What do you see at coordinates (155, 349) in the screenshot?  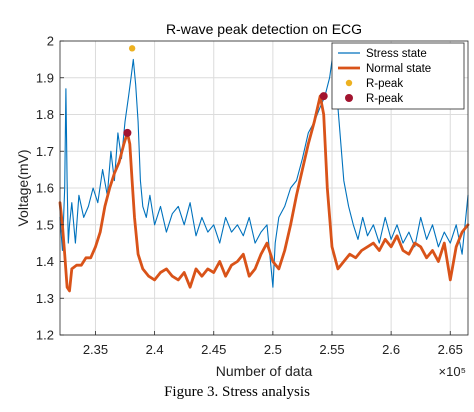 I see `x-tick-label: 2.4` at bounding box center [155, 349].